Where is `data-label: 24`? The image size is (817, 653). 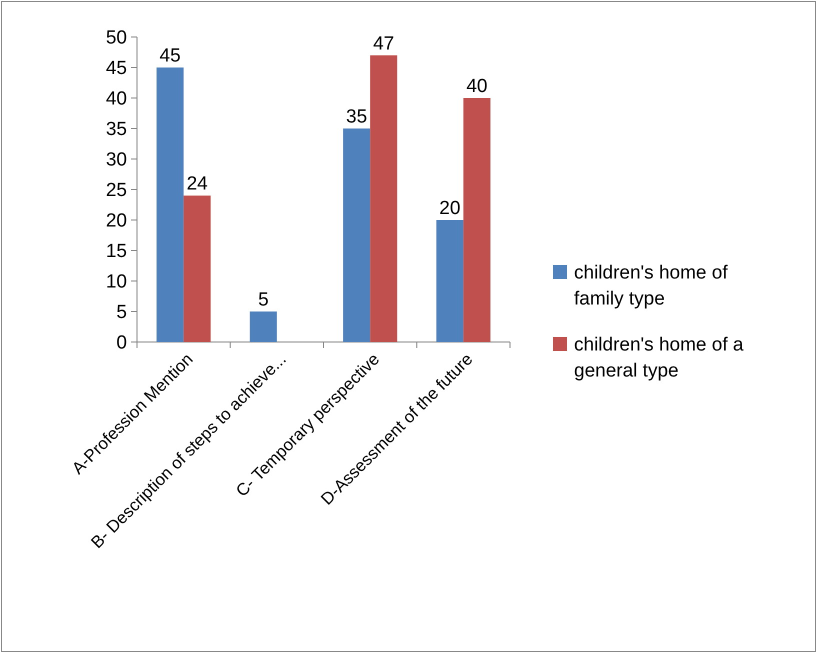
data-label: 24 is located at coordinates (197, 184).